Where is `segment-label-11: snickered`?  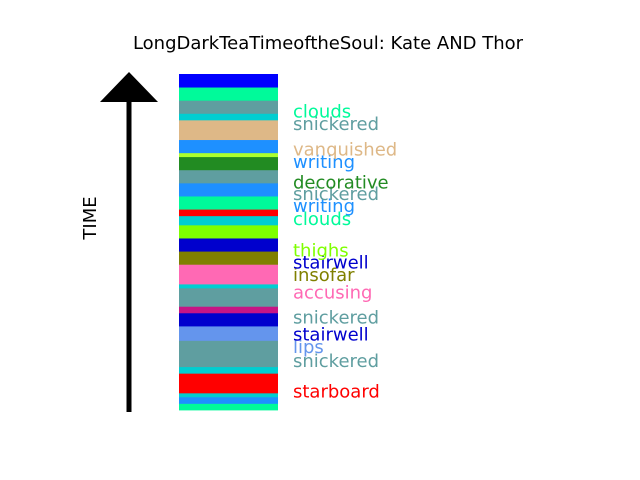
segment-label-11: snickered is located at coordinates (336, 194).